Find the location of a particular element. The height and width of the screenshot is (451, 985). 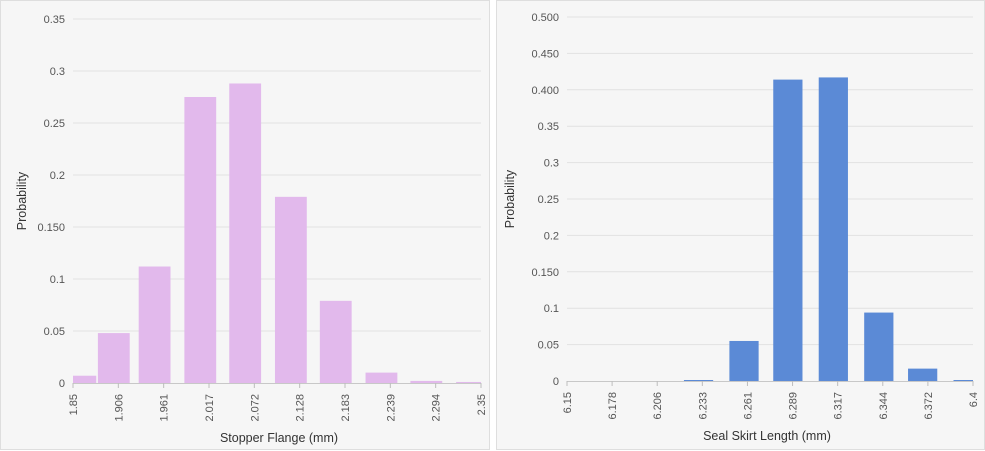

x-tick-label: 6.206 is located at coordinates (658, 406).